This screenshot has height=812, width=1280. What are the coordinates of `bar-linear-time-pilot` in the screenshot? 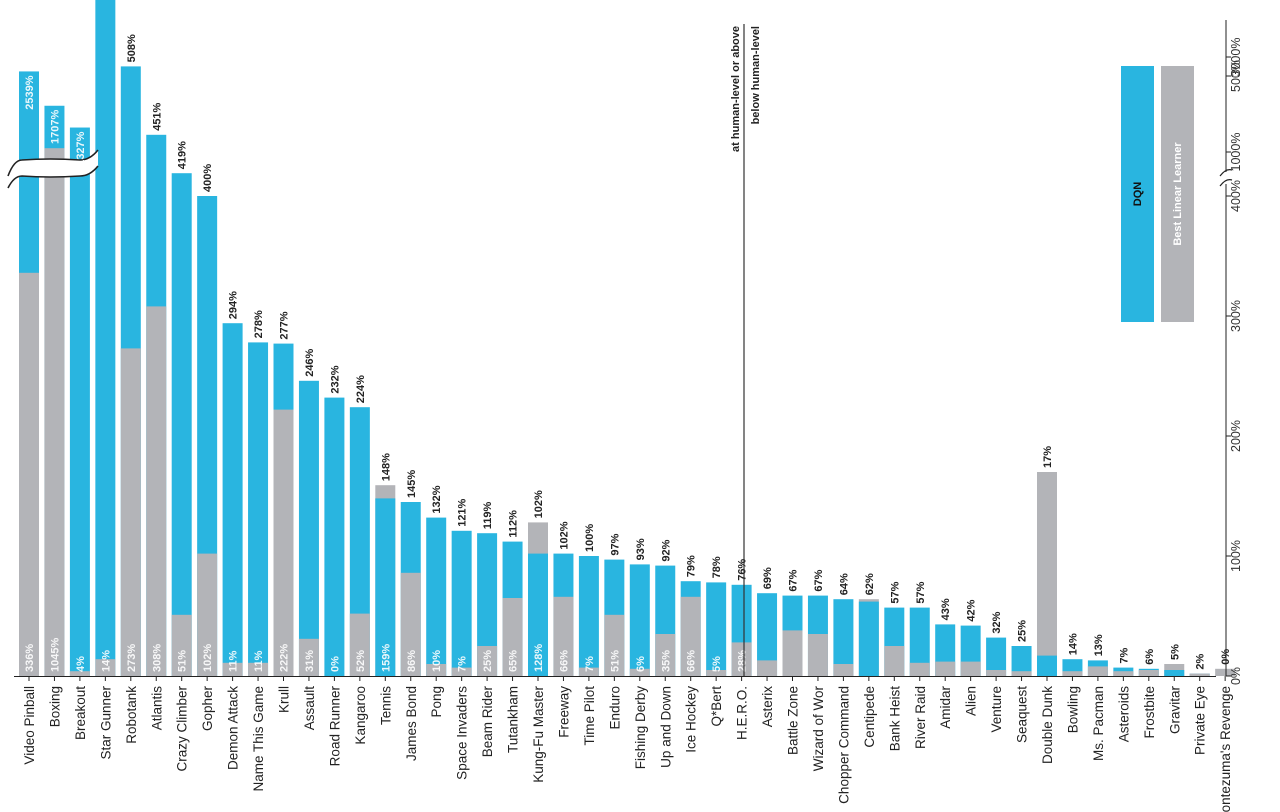 It's located at (588, 671).